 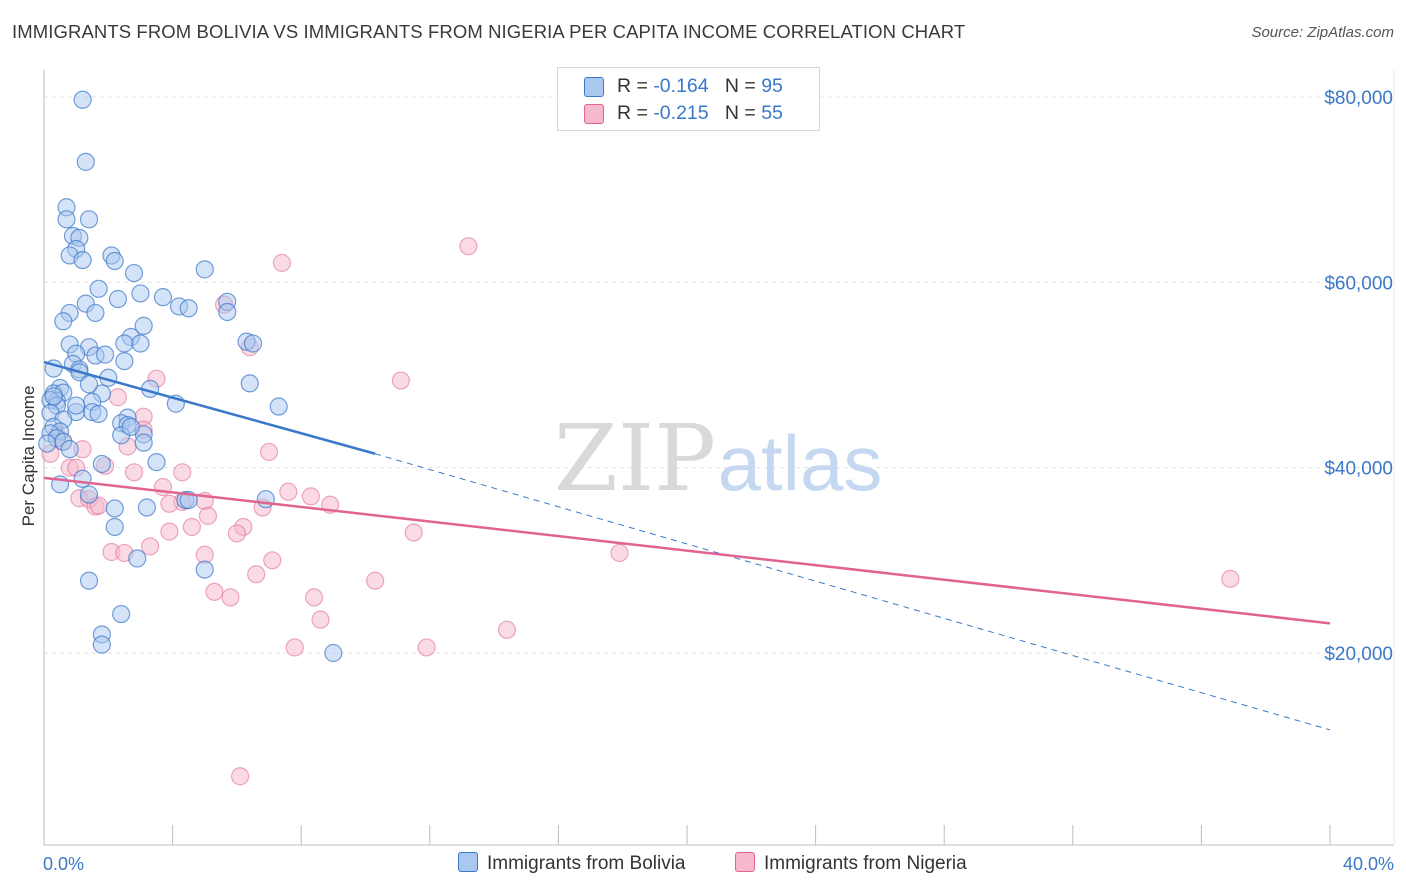 What do you see at coordinates (681, 86) in the screenshot?
I see `legend-r-value-bolivia: -0.164` at bounding box center [681, 86].